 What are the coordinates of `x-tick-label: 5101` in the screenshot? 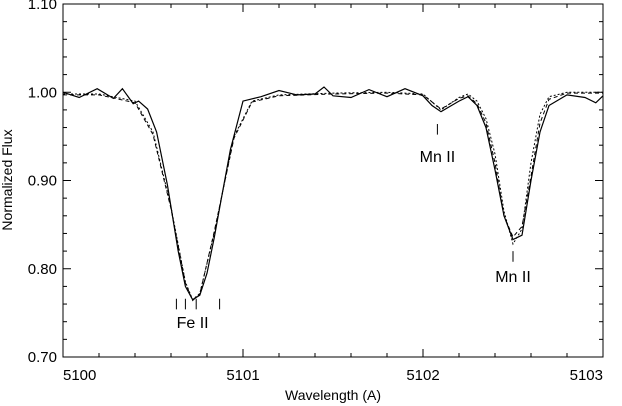 It's located at (242, 375).